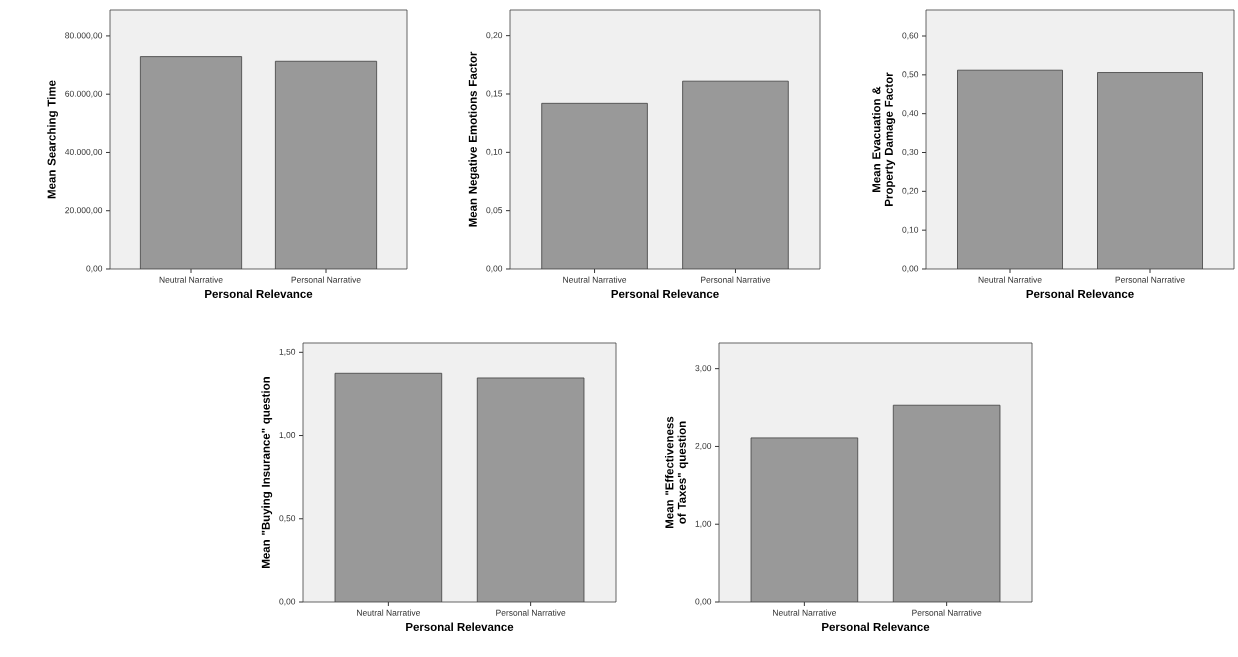  I want to click on y-axis-title: Mean Negative Emotions Factor, so click(474, 139).